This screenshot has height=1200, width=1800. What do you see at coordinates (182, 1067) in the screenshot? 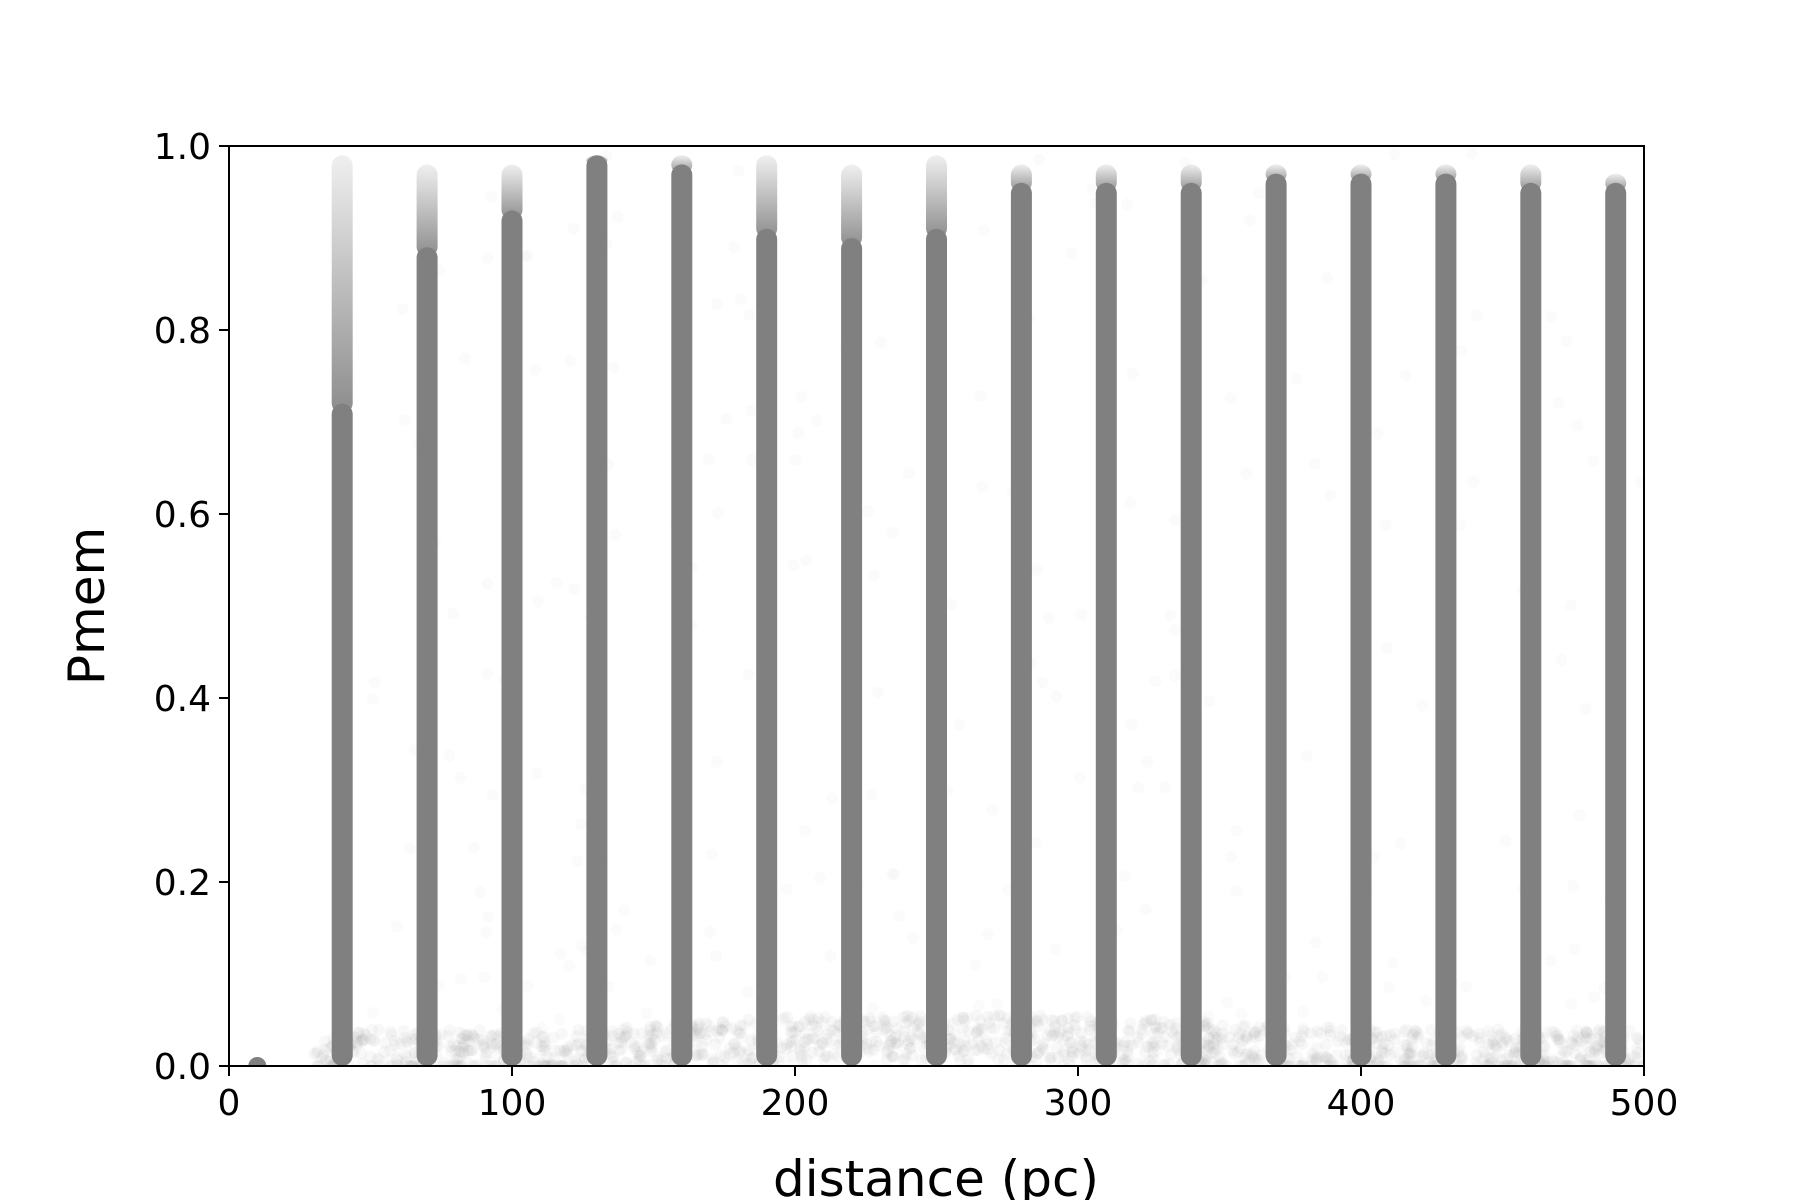
I see `y-tick-label: 0.0` at bounding box center [182, 1067].